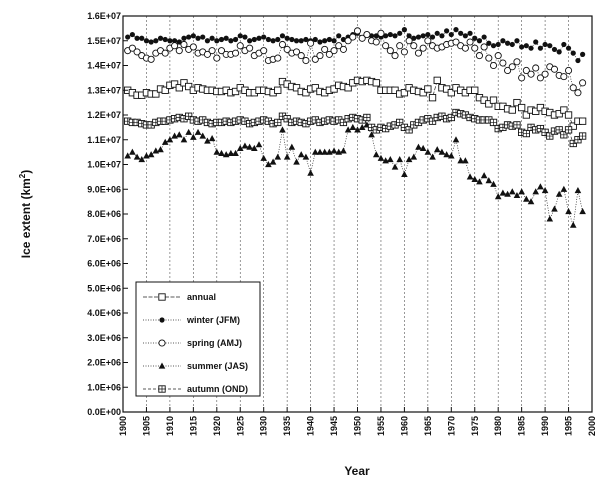  Describe the element at coordinates (192, 343) in the screenshot. I see `legend-entry-spring-amj: spring (AMJ)` at that location.